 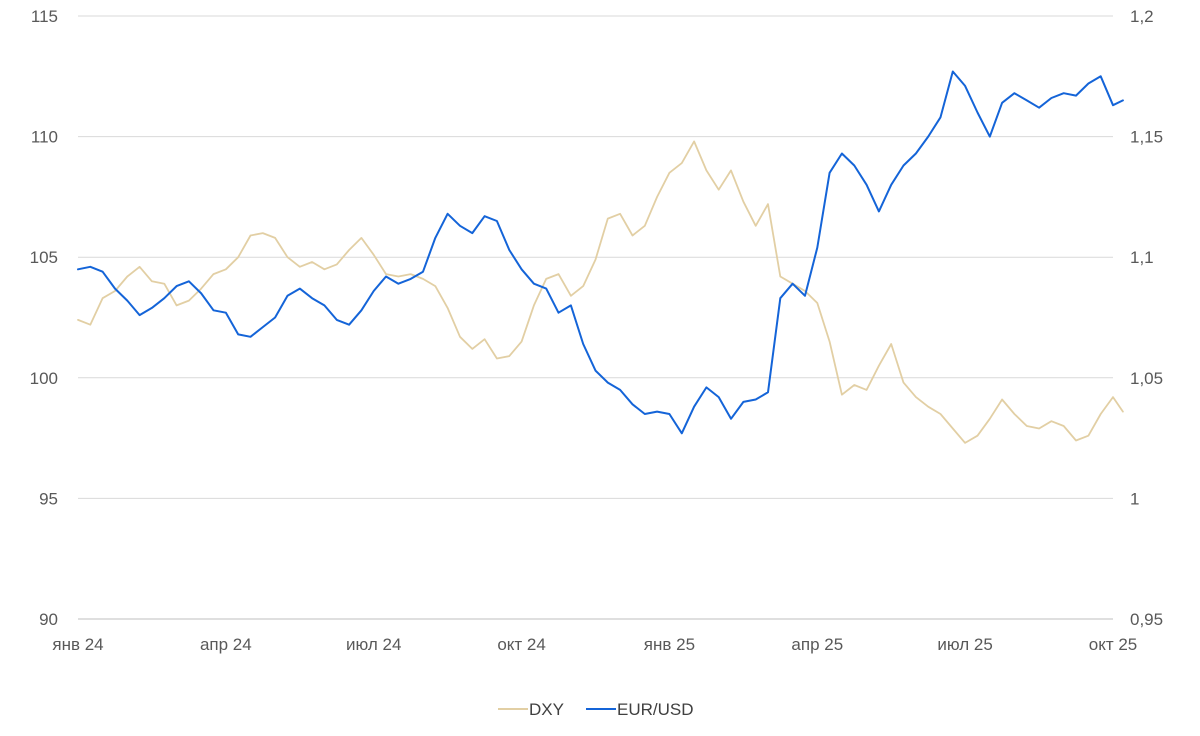 What do you see at coordinates (1134, 498) in the screenshot?
I see `y-right-tick-label: 1` at bounding box center [1134, 498].